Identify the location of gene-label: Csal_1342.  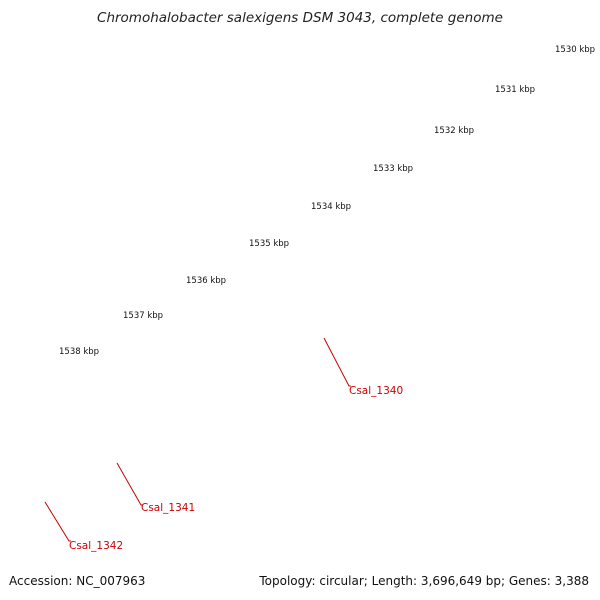
(96, 546).